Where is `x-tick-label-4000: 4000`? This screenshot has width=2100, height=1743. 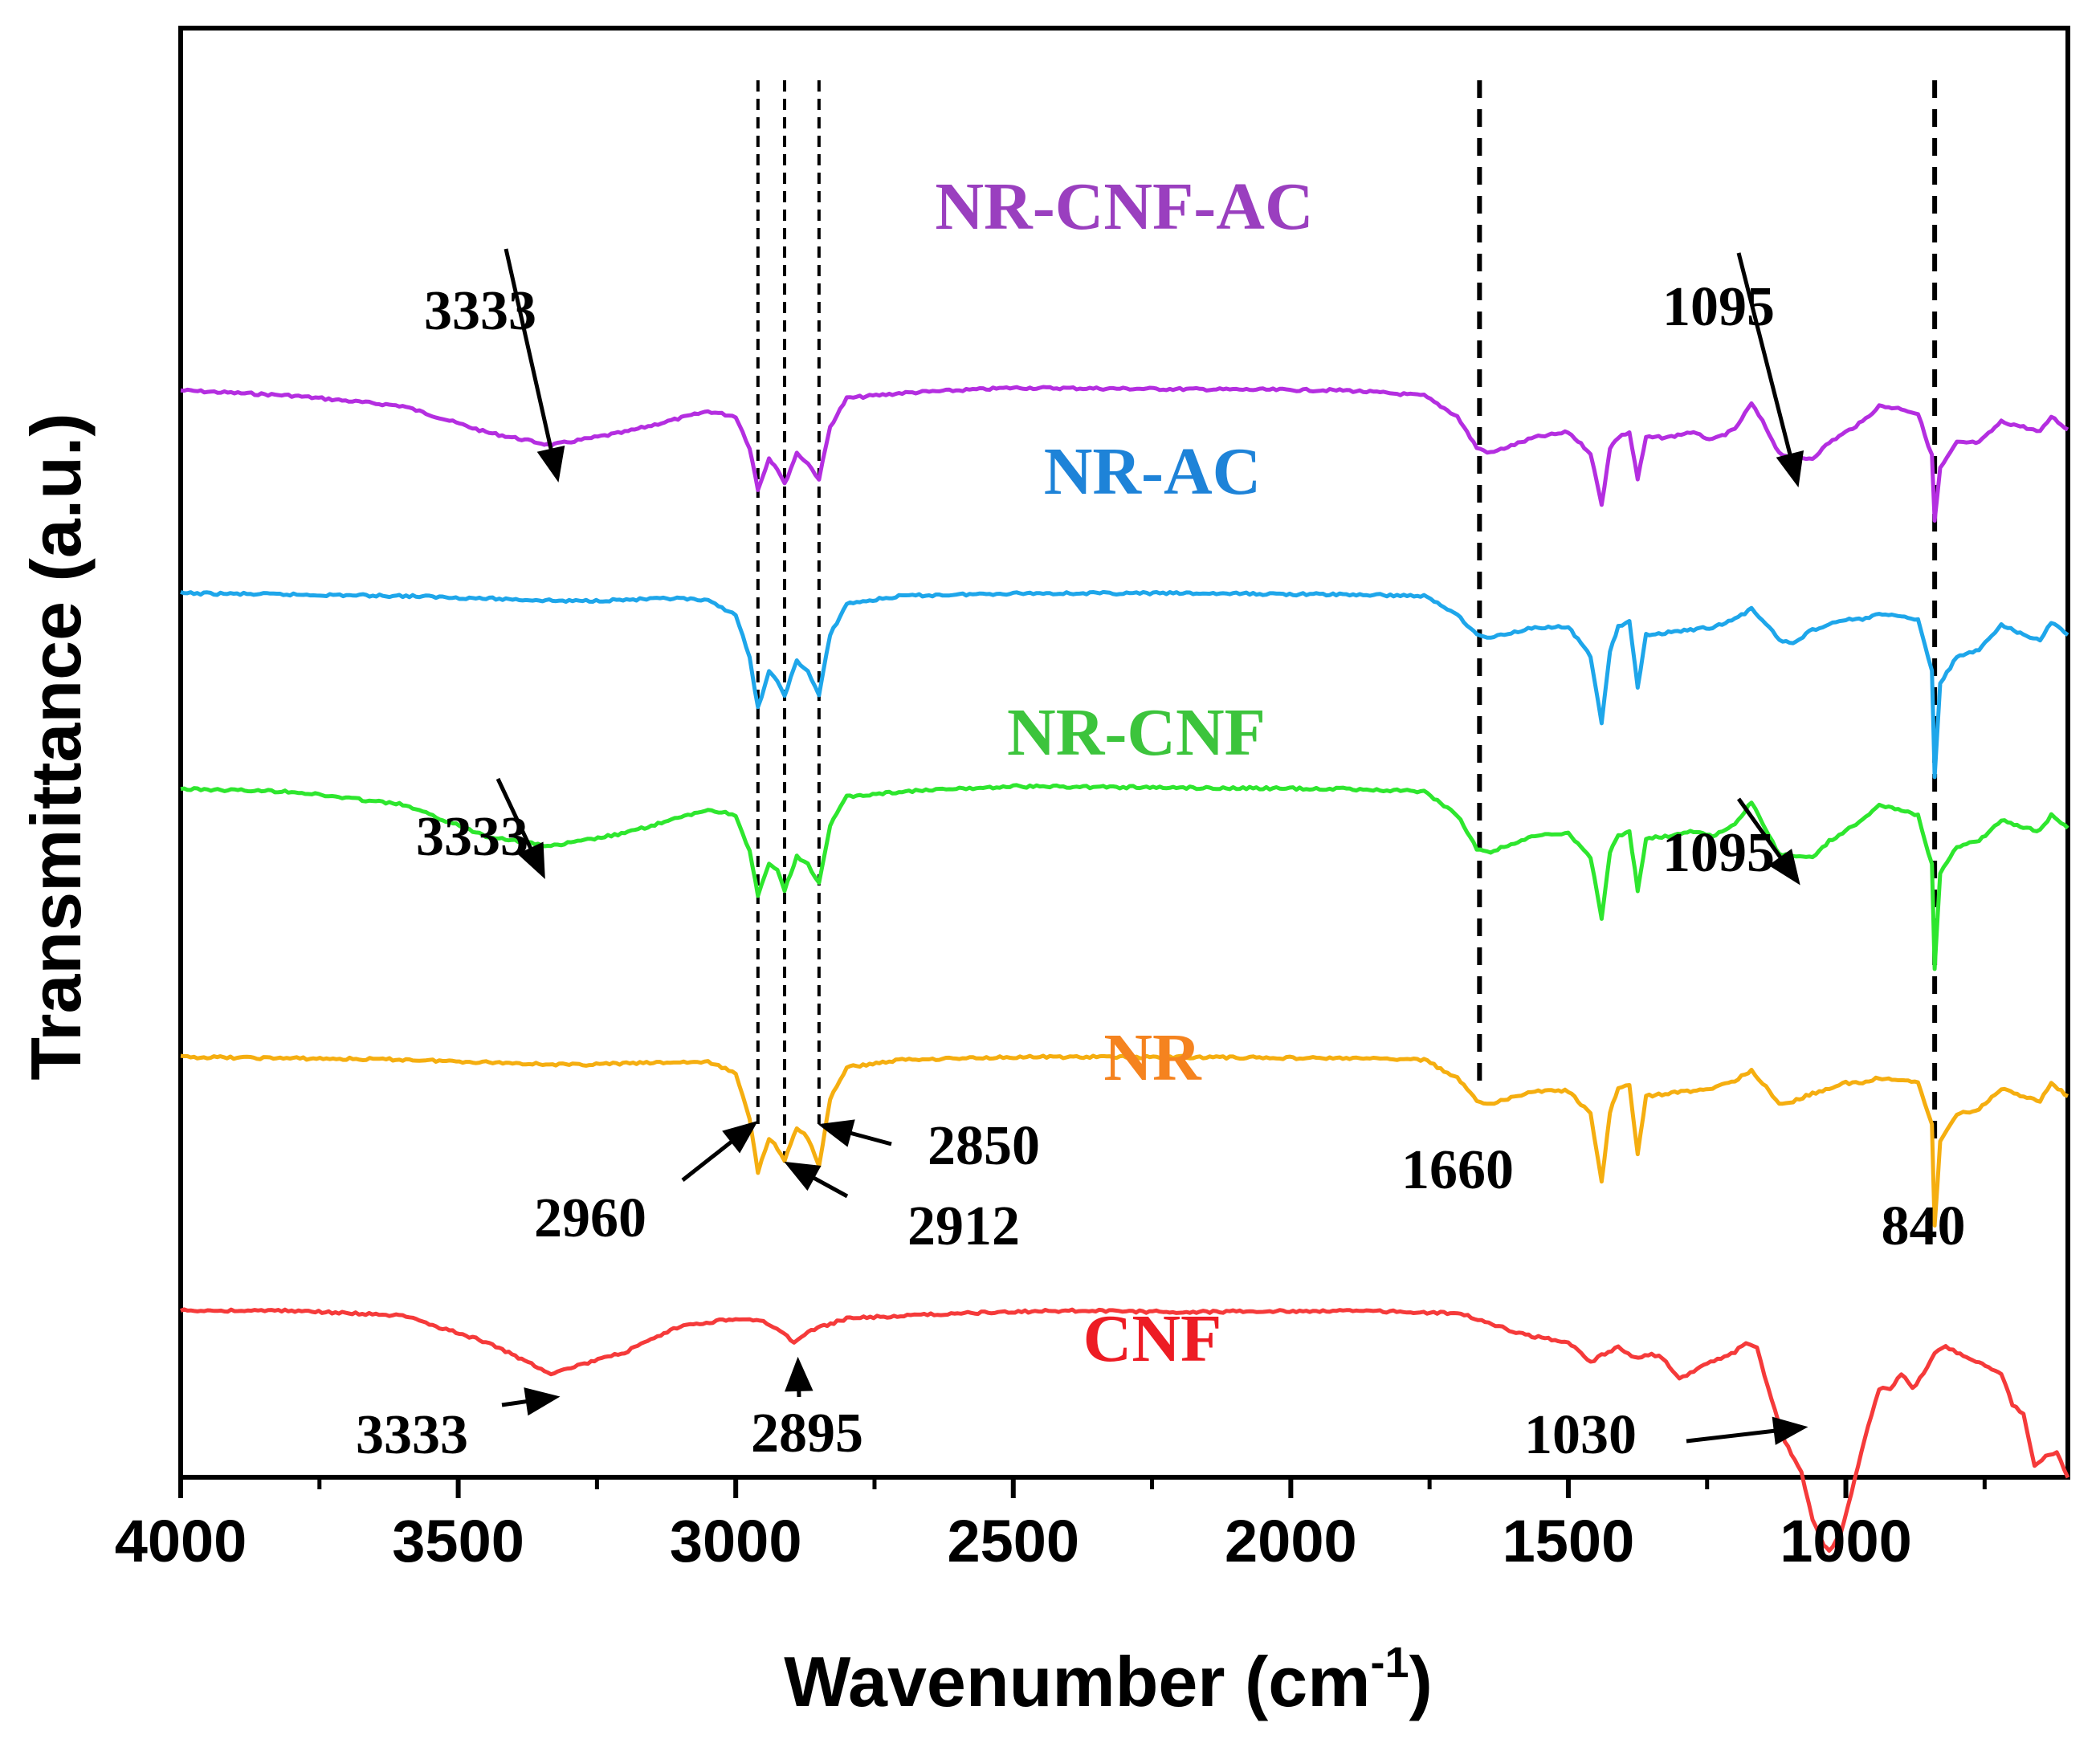 x-tick-label-4000: 4000 is located at coordinates (181, 1541).